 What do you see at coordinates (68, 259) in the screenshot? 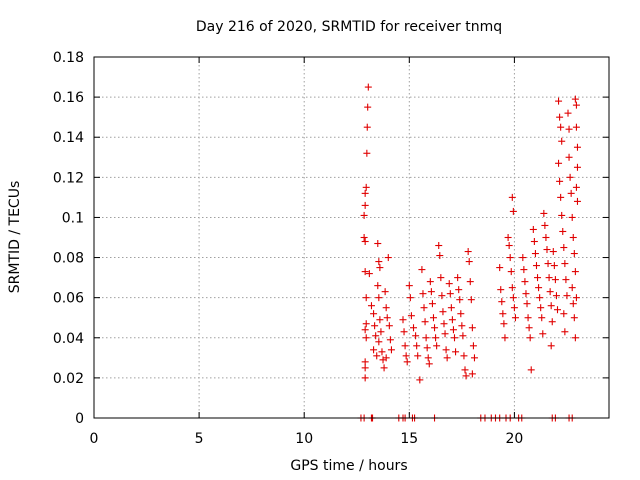
I see `y-tick-label: 0.08` at bounding box center [68, 259].